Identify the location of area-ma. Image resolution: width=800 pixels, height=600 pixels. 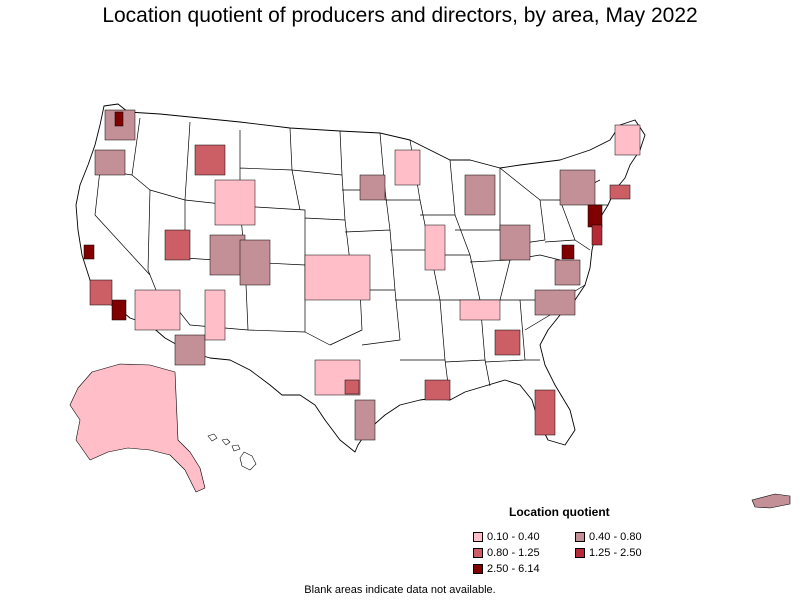
(620, 192).